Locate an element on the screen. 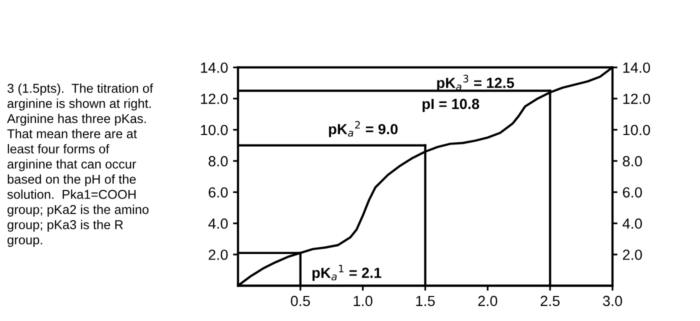 This screenshot has height=321, width=700. x-tick-label: 0.5 is located at coordinates (300, 301).